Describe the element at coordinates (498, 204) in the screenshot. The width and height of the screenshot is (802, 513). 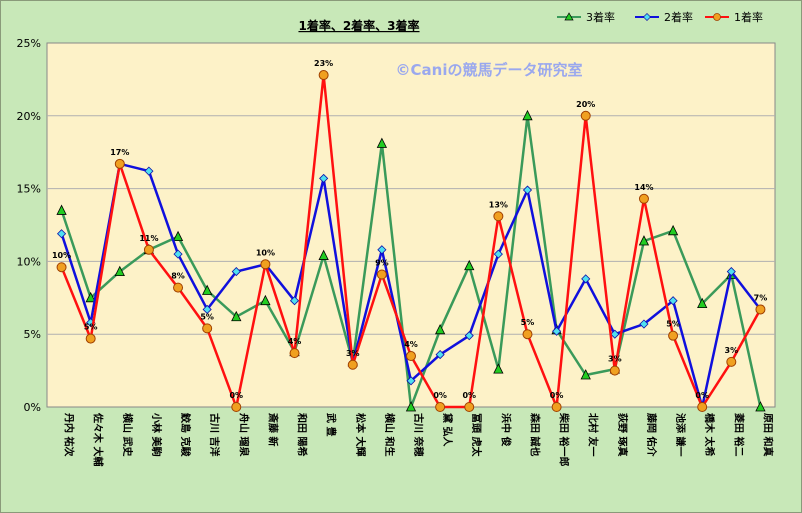
I see `data-label: 13%` at that location.